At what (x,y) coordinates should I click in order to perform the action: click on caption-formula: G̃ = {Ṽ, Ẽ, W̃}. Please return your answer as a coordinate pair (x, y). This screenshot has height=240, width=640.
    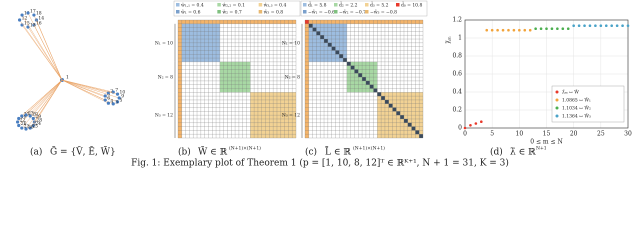
    Looking at the image, I should click on (83, 152).